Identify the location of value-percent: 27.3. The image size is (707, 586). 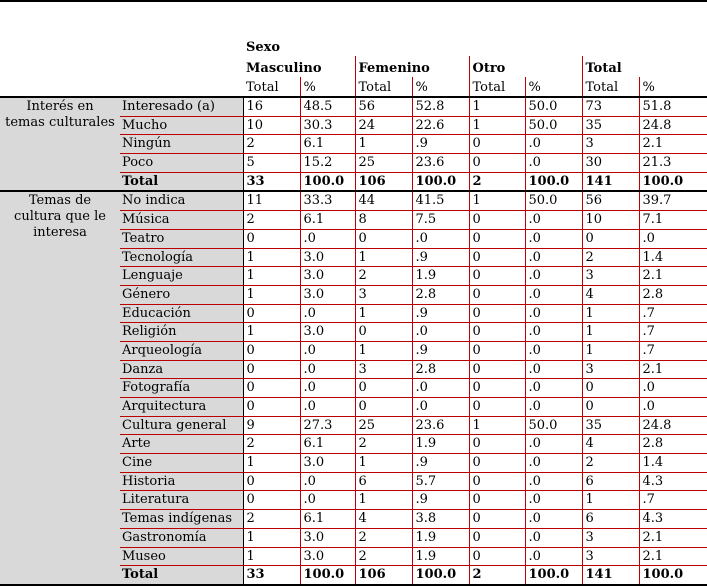
(327, 426).